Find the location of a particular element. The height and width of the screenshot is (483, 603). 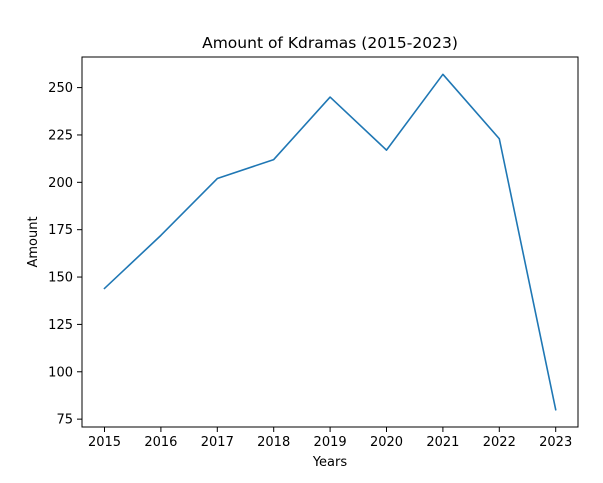

y-axis-label: Amount is located at coordinates (33, 241).